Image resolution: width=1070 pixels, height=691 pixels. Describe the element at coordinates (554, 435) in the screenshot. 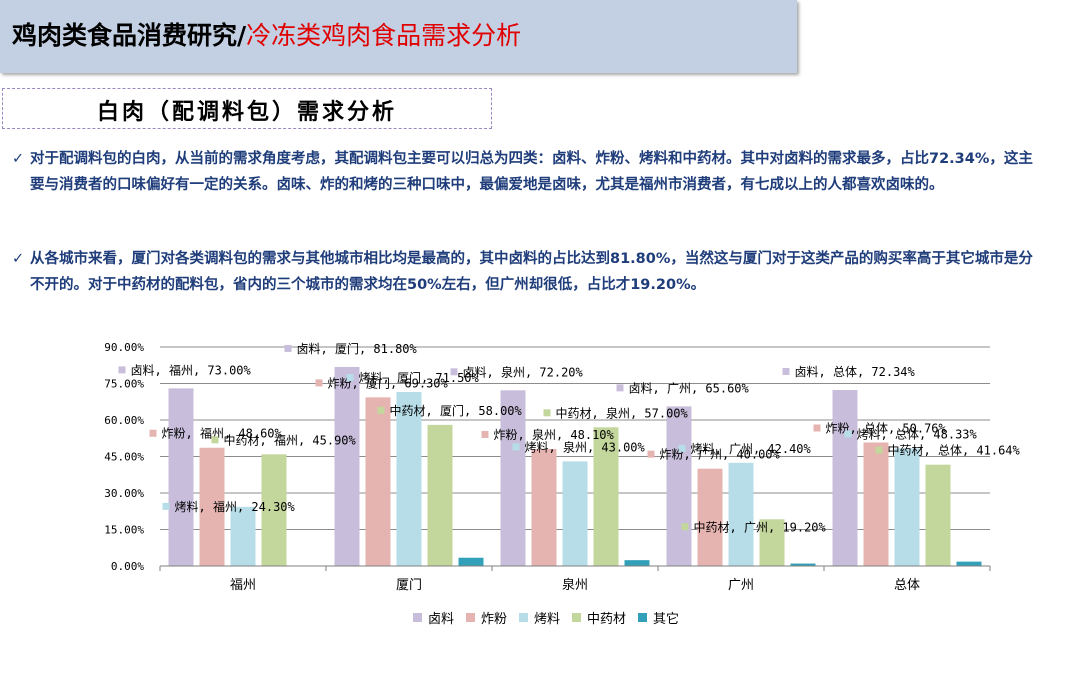

I see `data-label: 炸粉, 泉州, 48.10%` at that location.